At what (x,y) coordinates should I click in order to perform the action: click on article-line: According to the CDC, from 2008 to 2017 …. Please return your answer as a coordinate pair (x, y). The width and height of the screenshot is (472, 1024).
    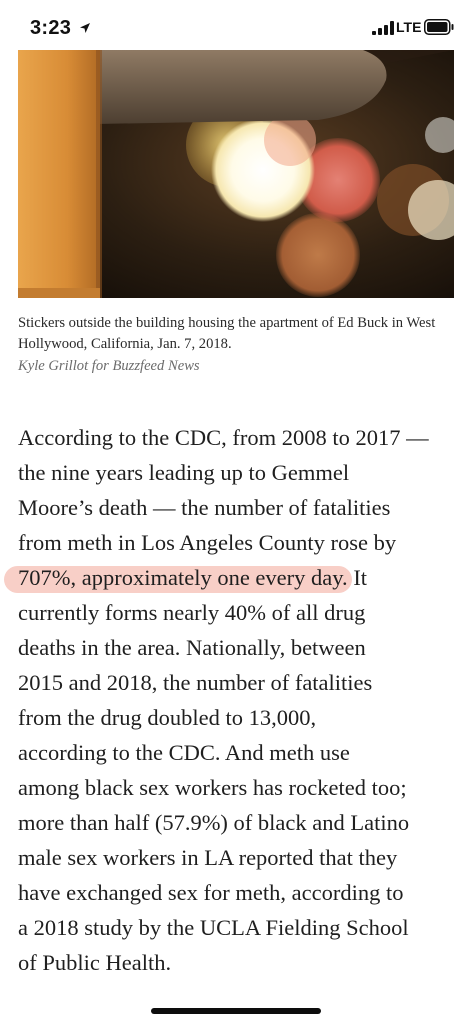
    Looking at the image, I should click on (223, 437).